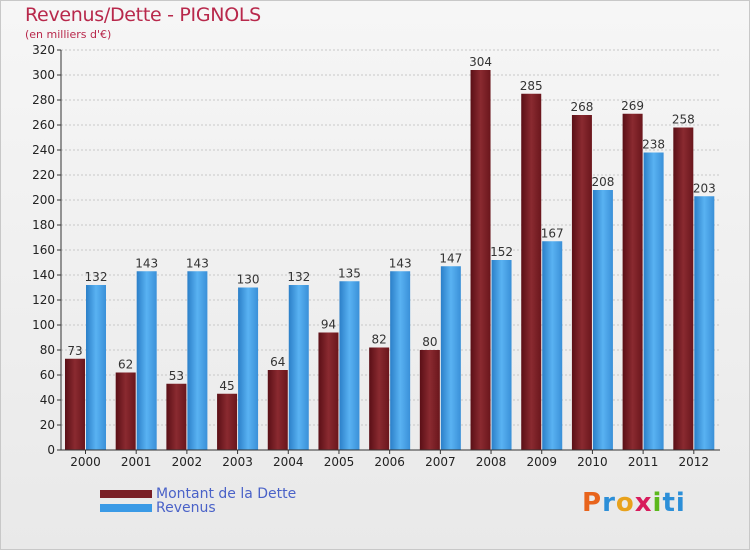 The height and width of the screenshot is (550, 750). Describe the element at coordinates (541, 462) in the screenshot. I see `x-tick-label: 2009` at that location.